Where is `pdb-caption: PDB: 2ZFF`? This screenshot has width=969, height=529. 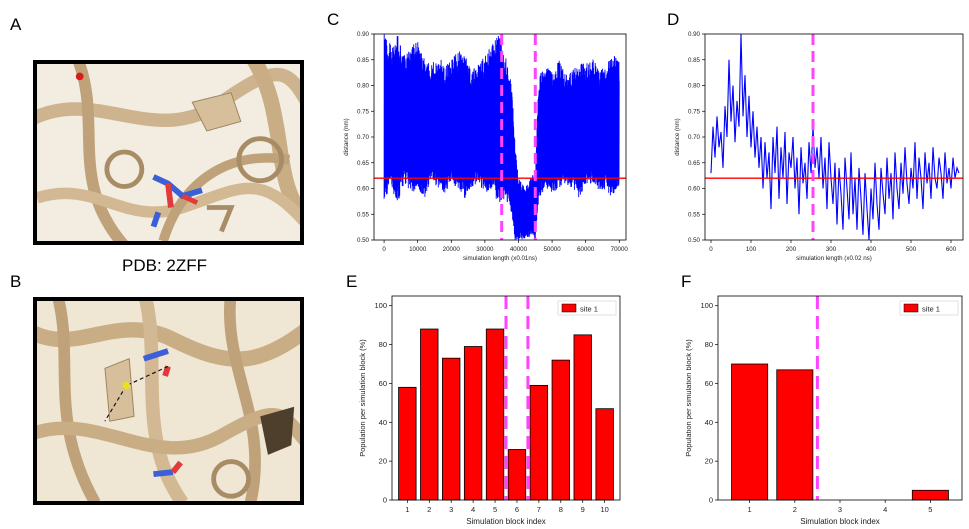
pdb-caption: PDB: 2ZFF is located at coordinates (165, 265).